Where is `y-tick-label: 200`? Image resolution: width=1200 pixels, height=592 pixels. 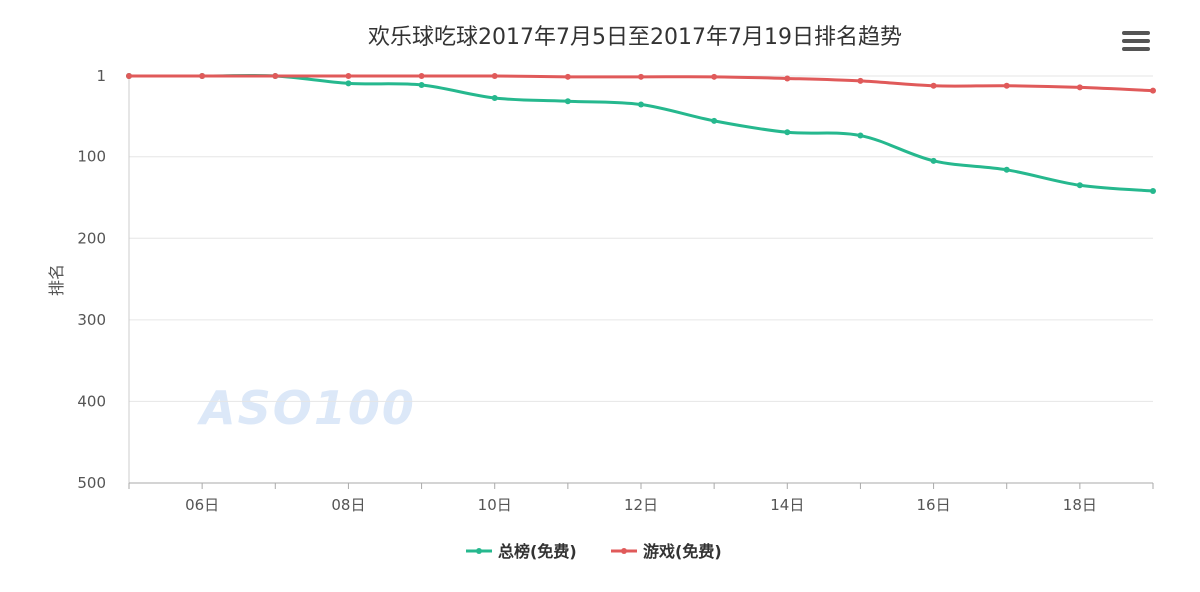
y-tick-label: 200 is located at coordinates (91, 238).